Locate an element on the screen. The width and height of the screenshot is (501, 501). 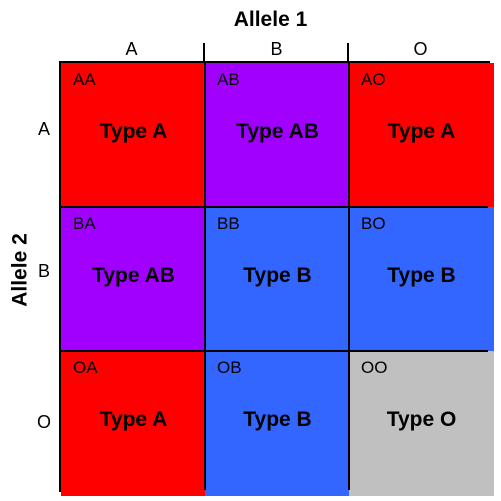
cell-ab: AB Type AB is located at coordinates (277, 135).